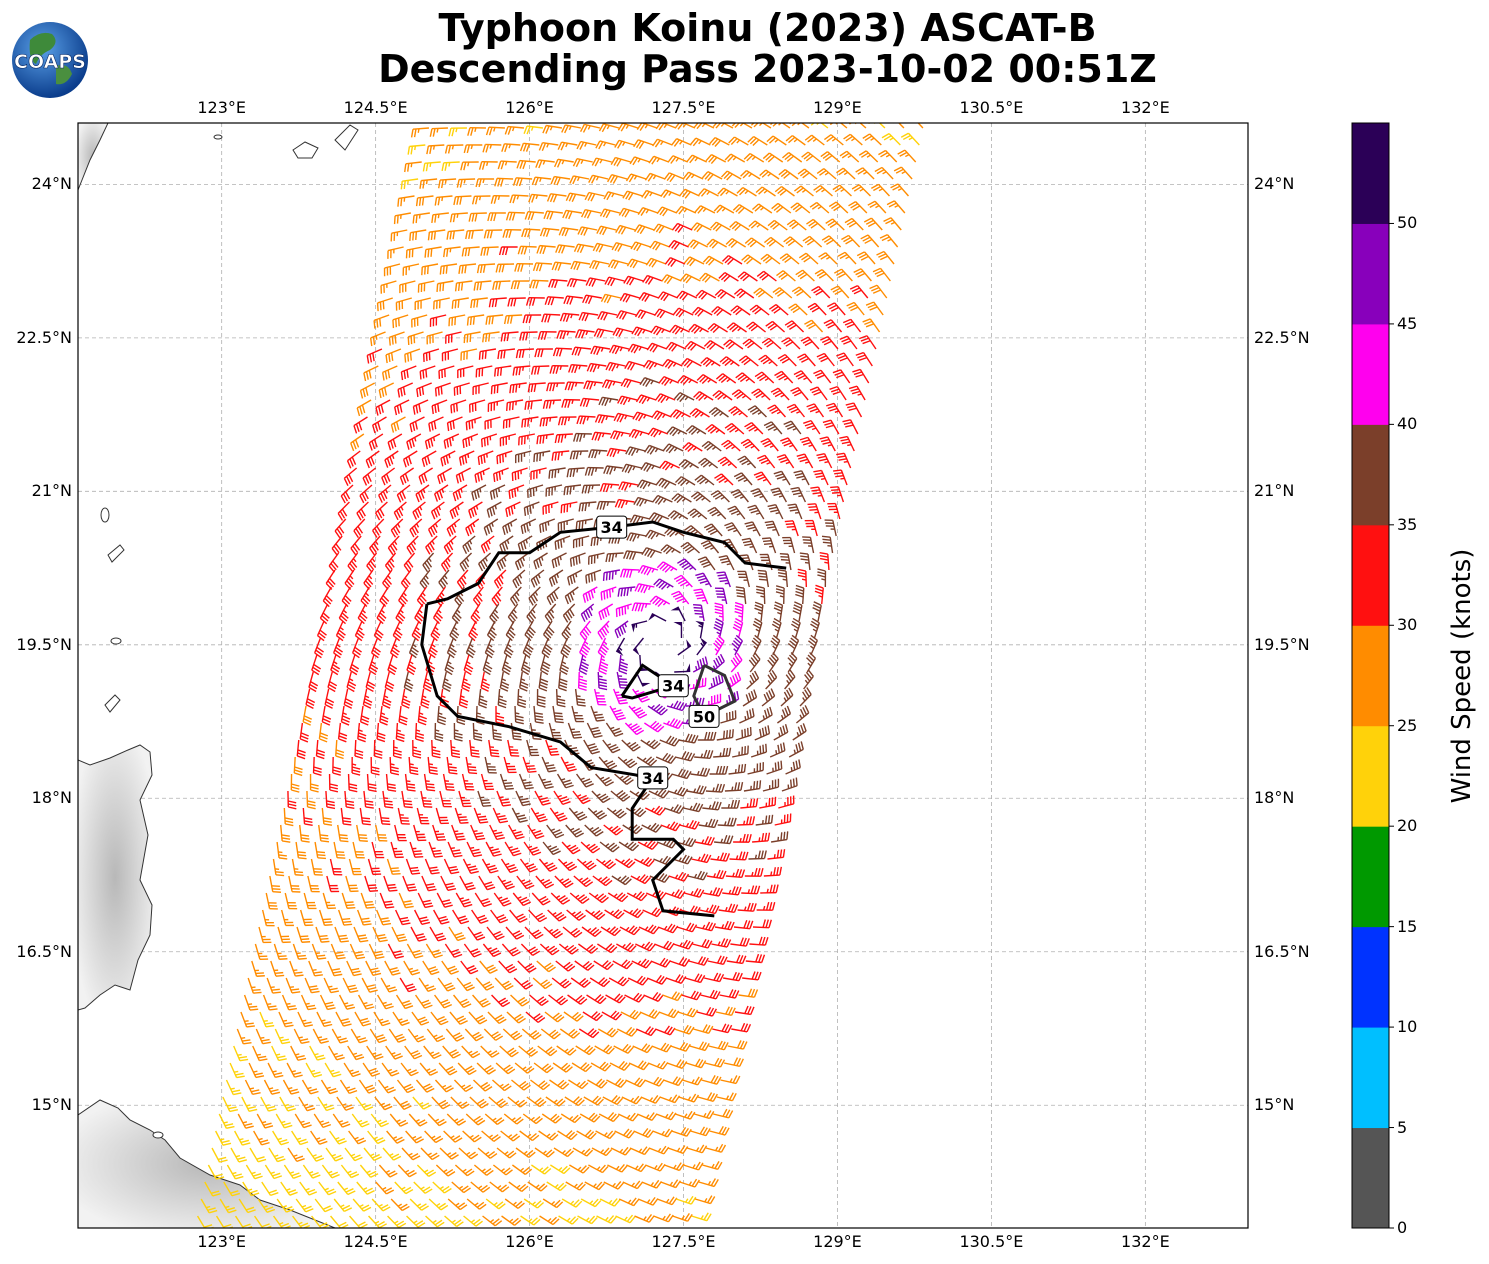 Image resolution: width=1489 pixels, height=1264 pixels. What do you see at coordinates (1282, 951) in the screenshot?
I see `lat-tick-label-right: 16.5°N` at bounding box center [1282, 951].